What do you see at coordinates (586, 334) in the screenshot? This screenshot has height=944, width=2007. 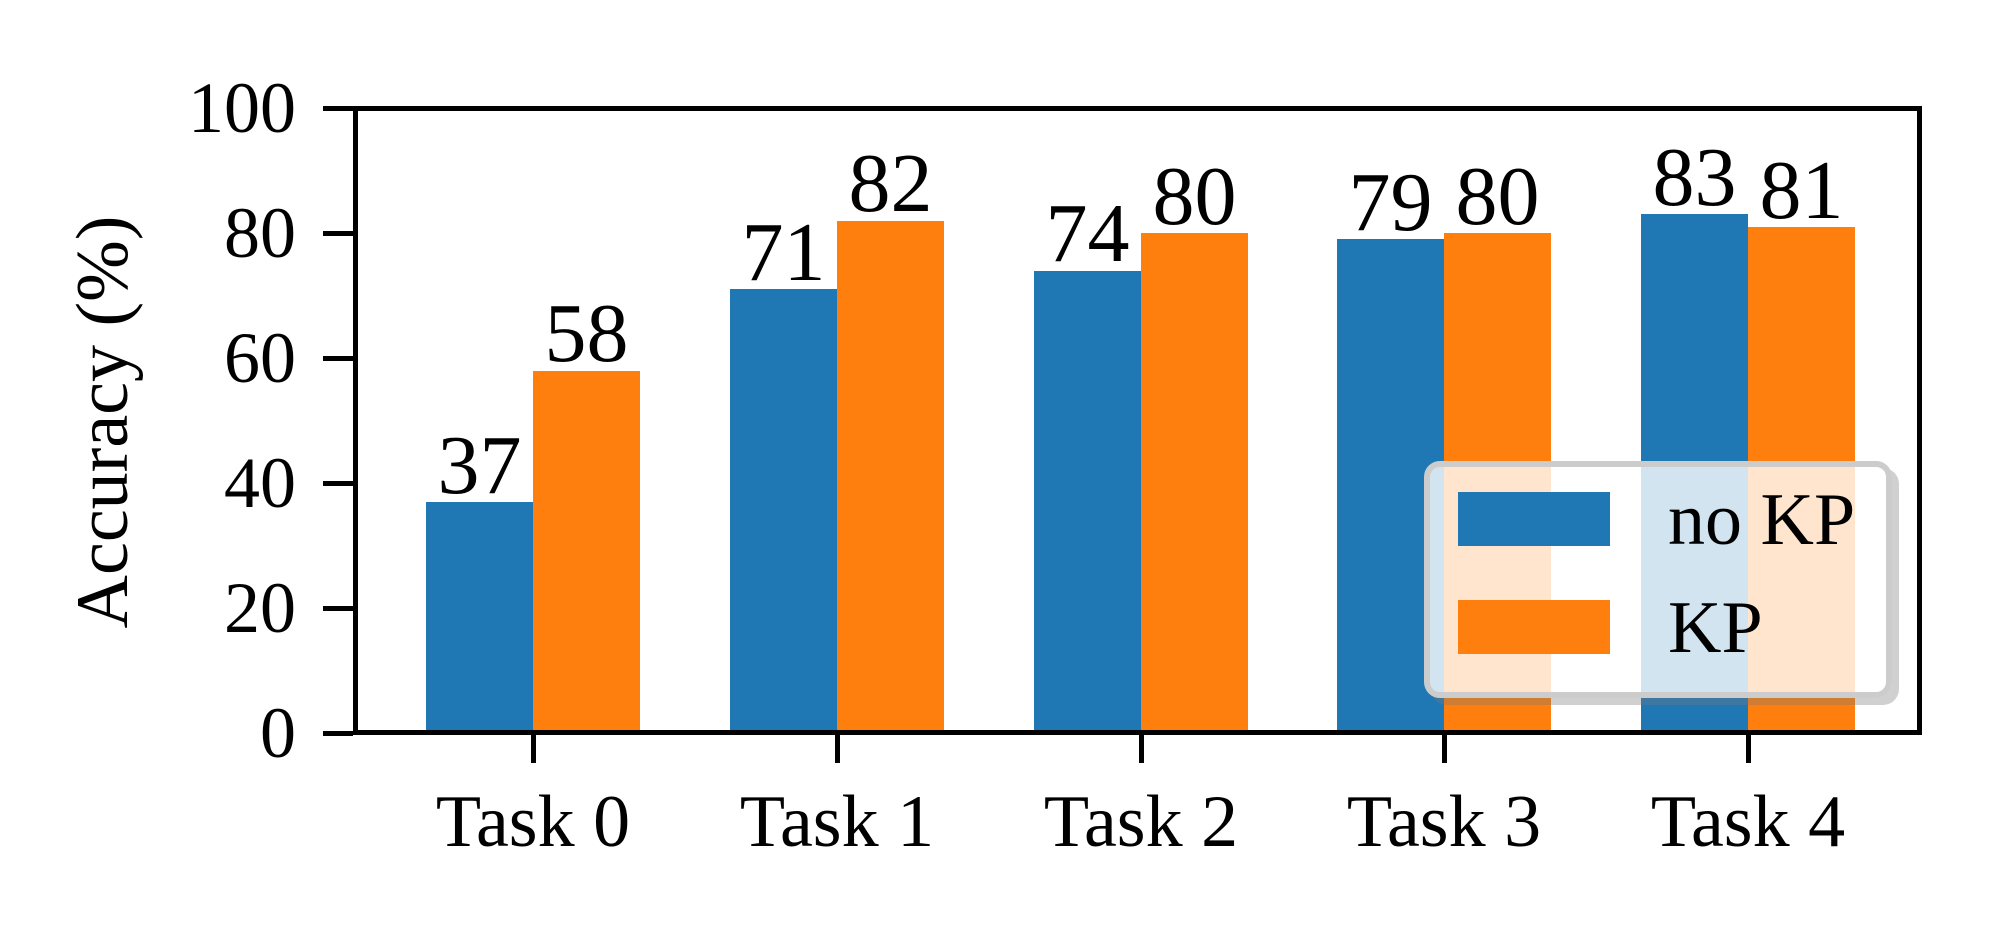 I see `bar-value-label: 58` at bounding box center [586, 334].